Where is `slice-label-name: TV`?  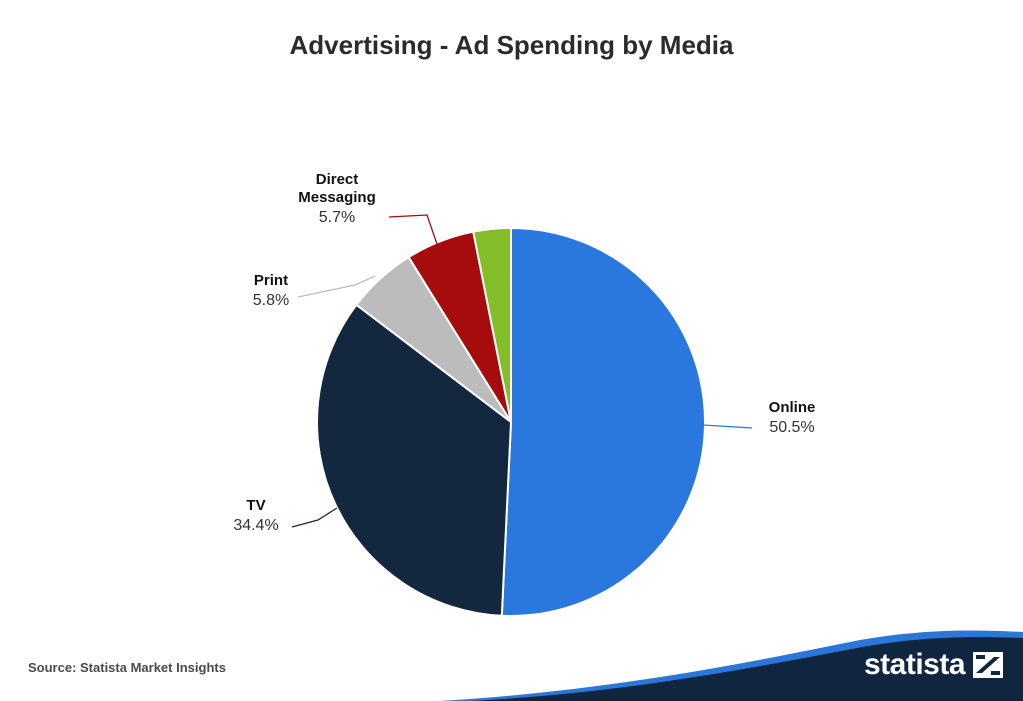 slice-label-name: TV is located at coordinates (255, 505).